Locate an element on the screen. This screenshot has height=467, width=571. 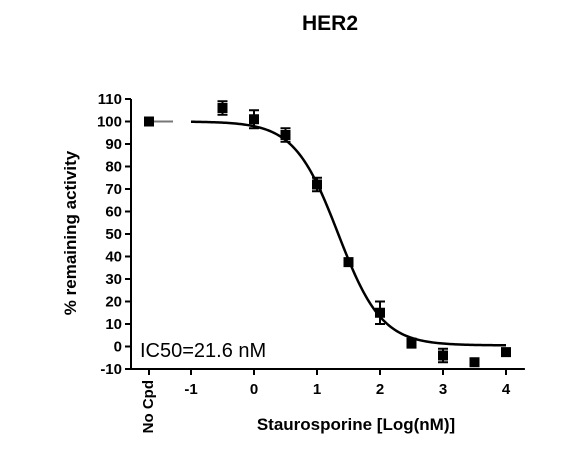
x-tick-label-control: No Cpd is located at coordinates (148, 406).